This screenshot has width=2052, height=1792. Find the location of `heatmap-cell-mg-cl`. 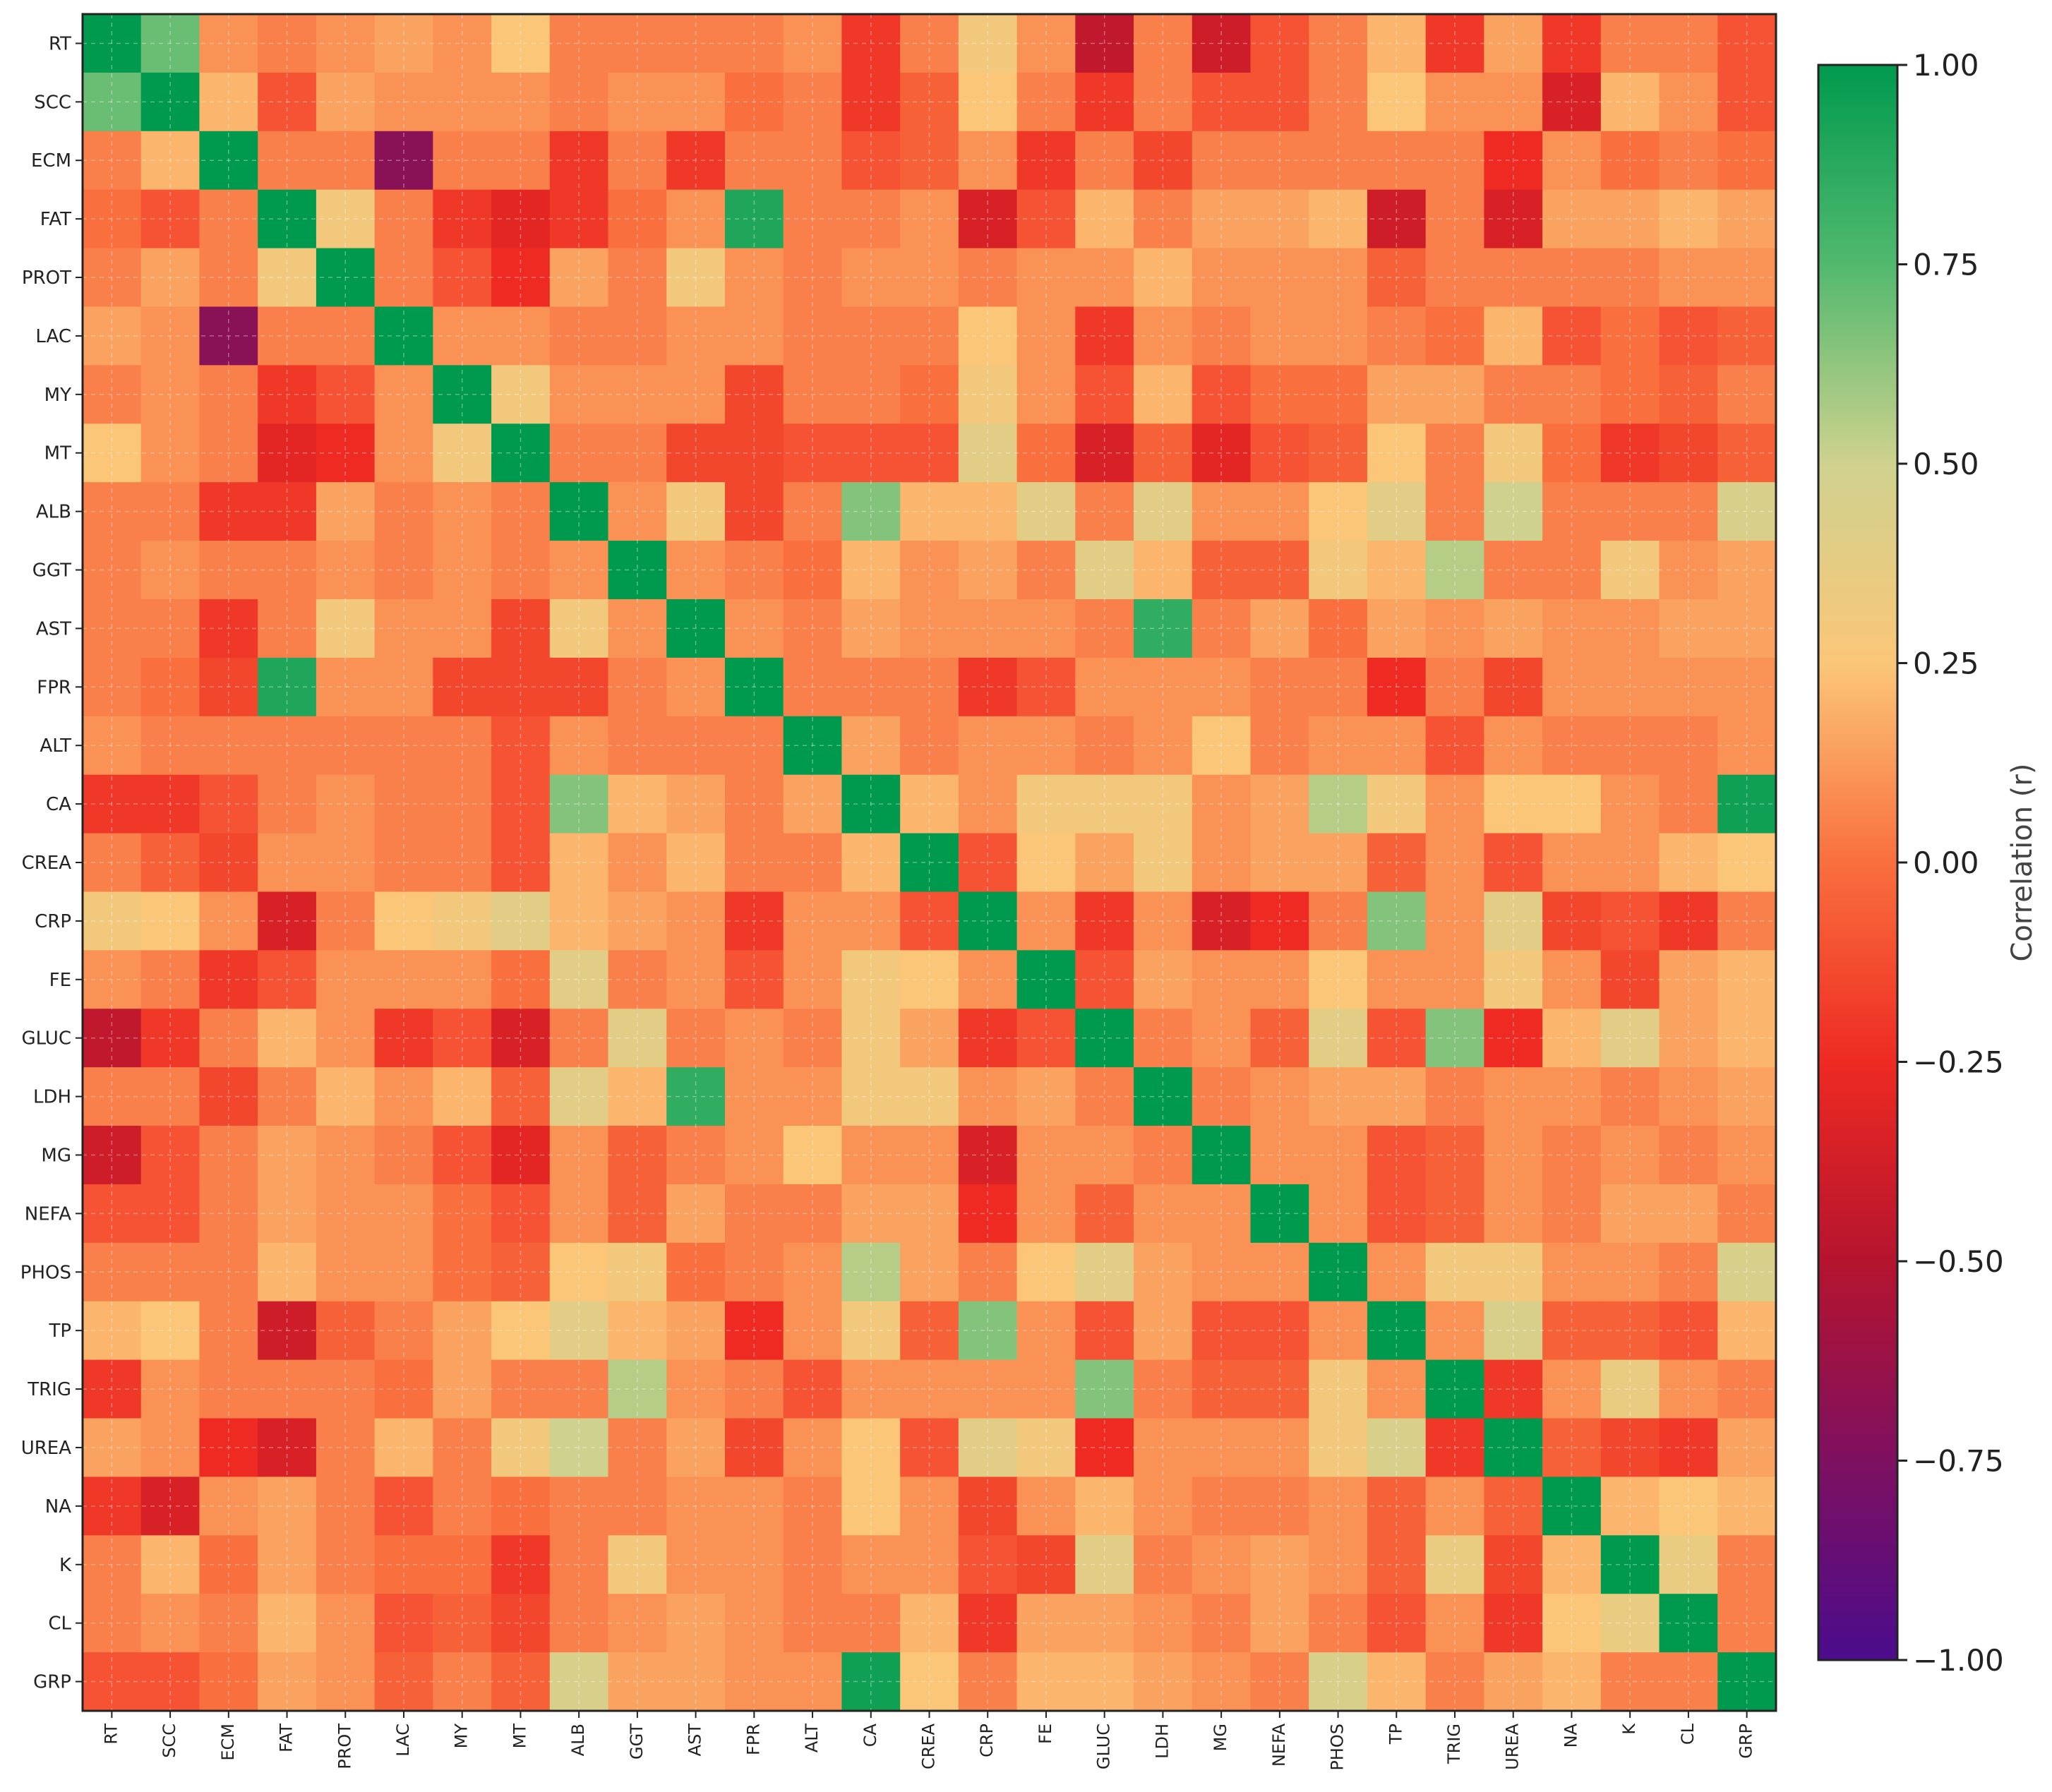

heatmap-cell-mg-cl is located at coordinates (1689, 1155).